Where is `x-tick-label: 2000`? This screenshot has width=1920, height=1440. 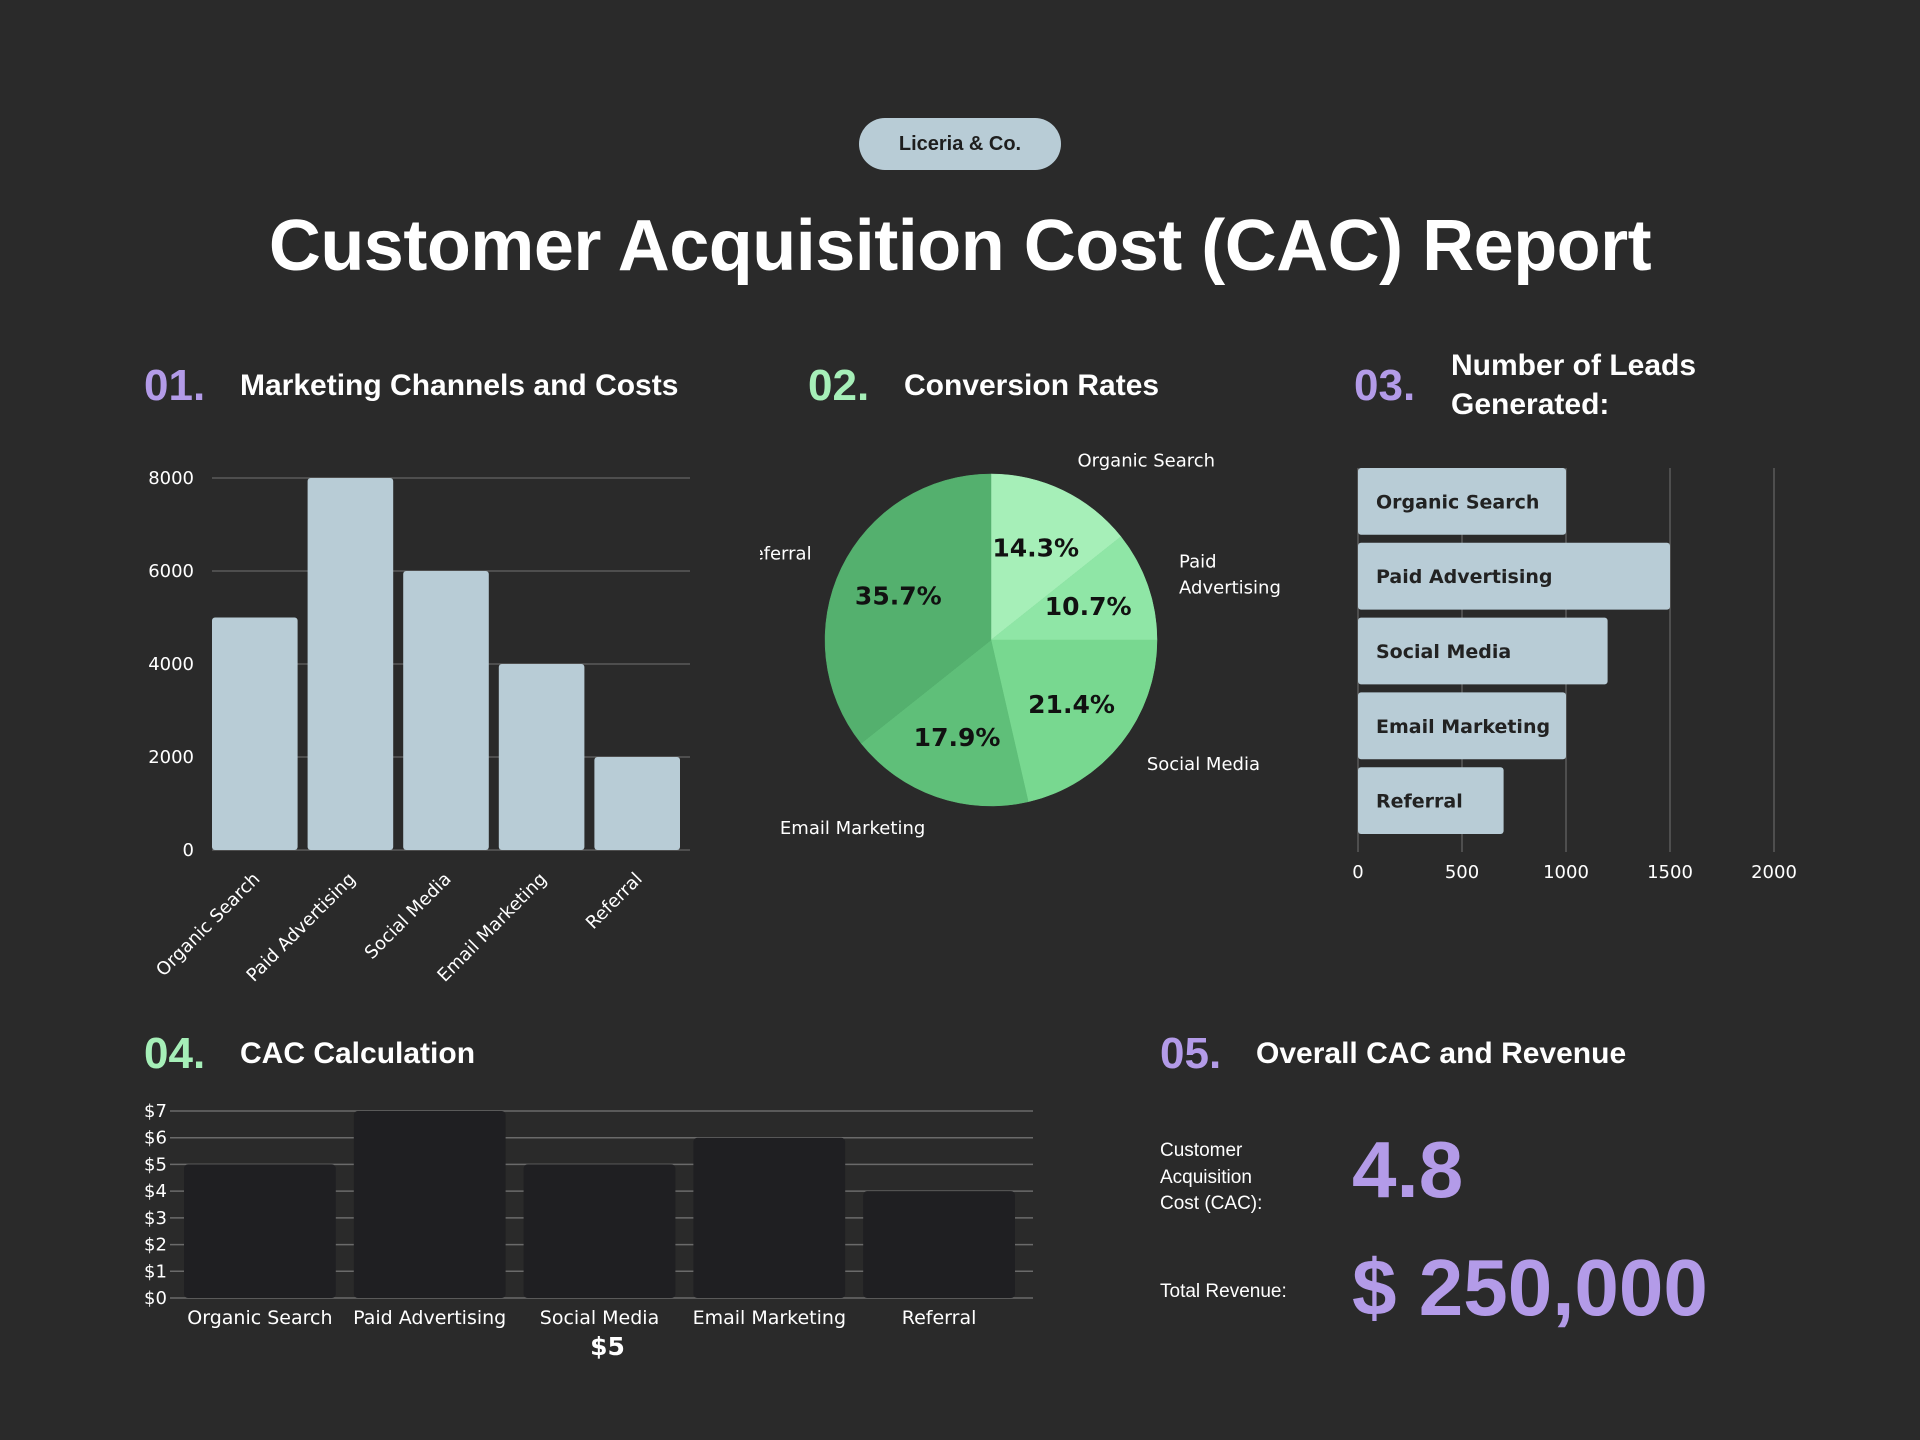
x-tick-label: 2000 is located at coordinates (1774, 871).